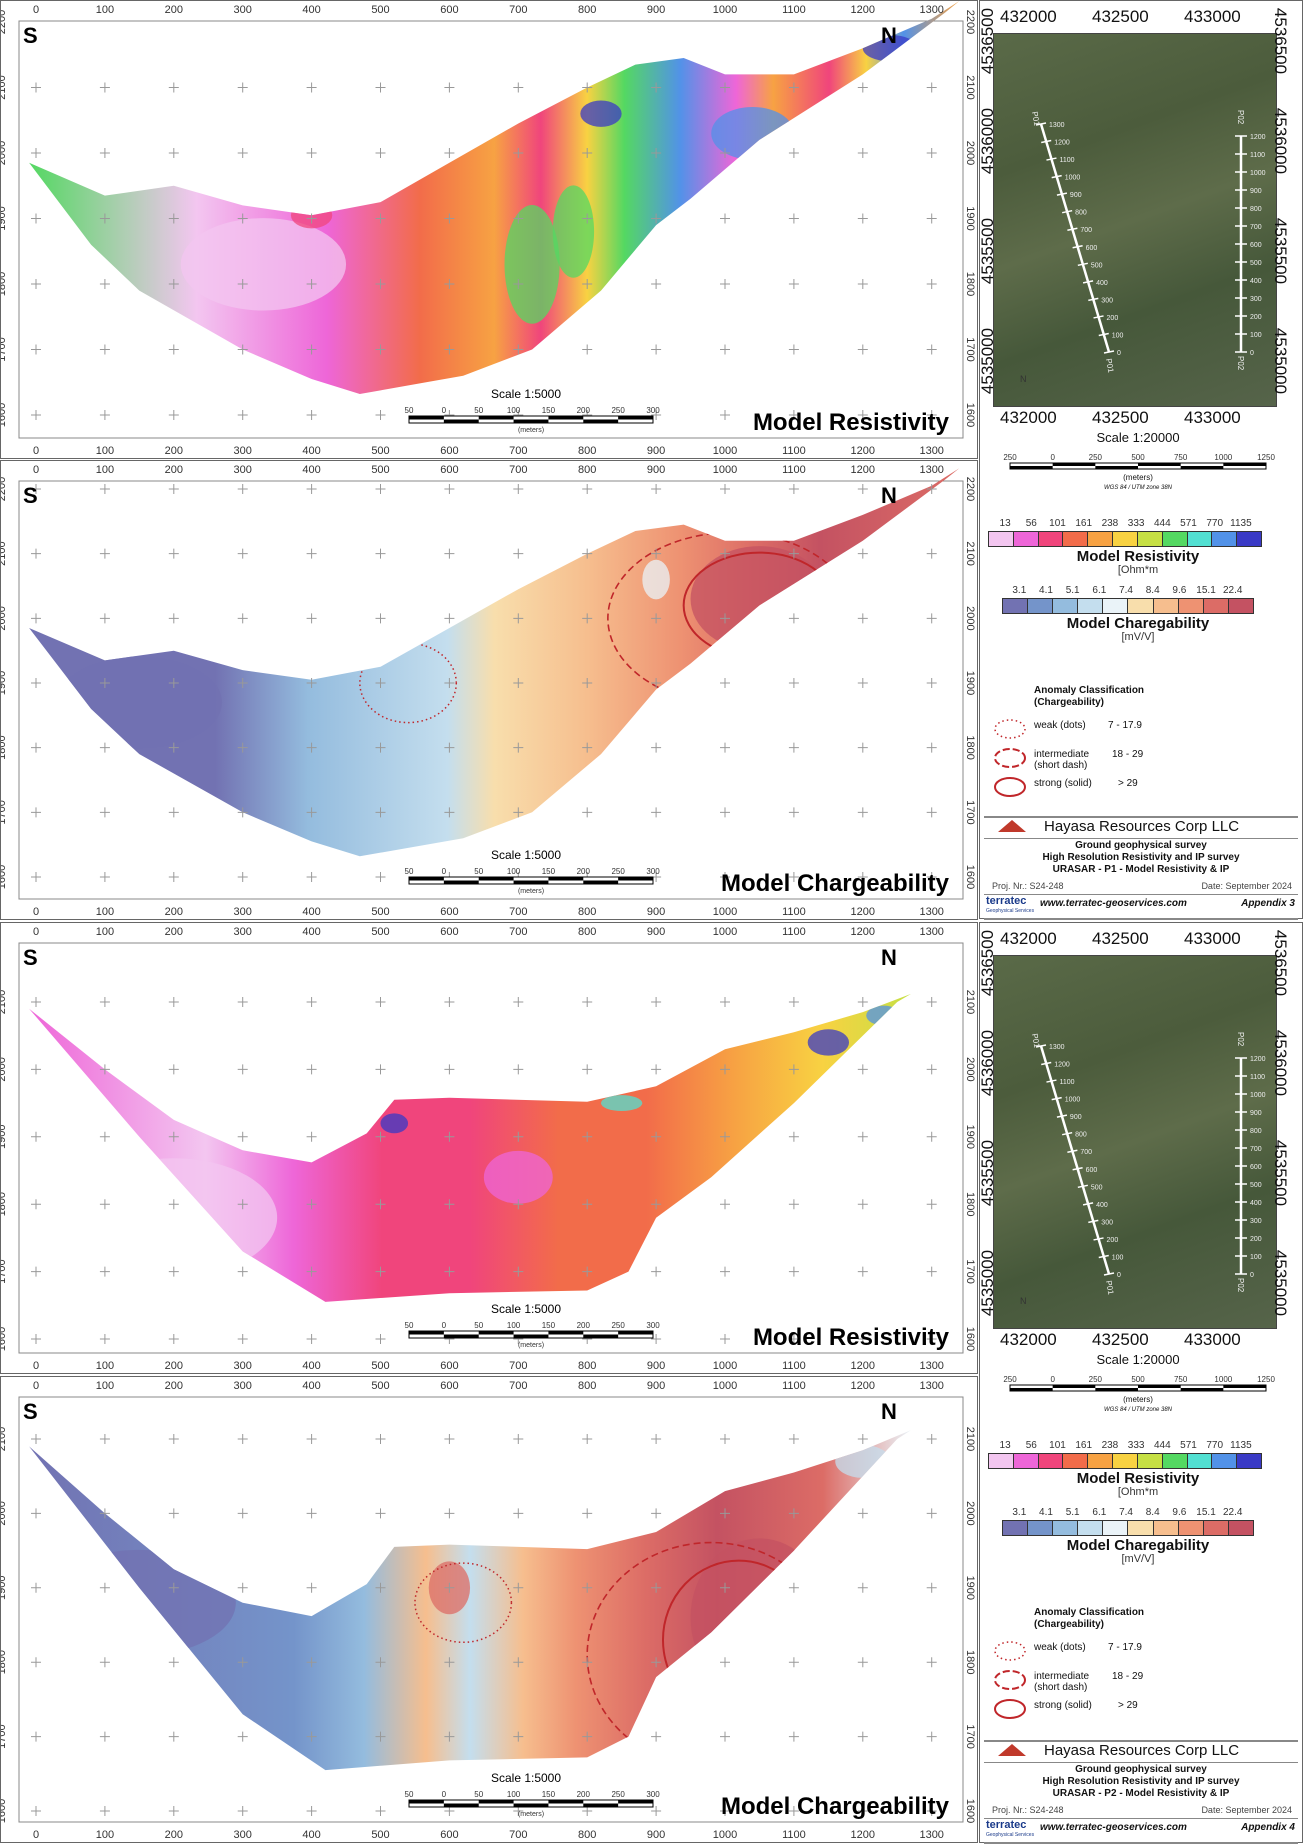 This screenshot has width=1303, height=1844. Describe the element at coordinates (105, 451) in the screenshot. I see `x-tick-bottom: 100` at that location.